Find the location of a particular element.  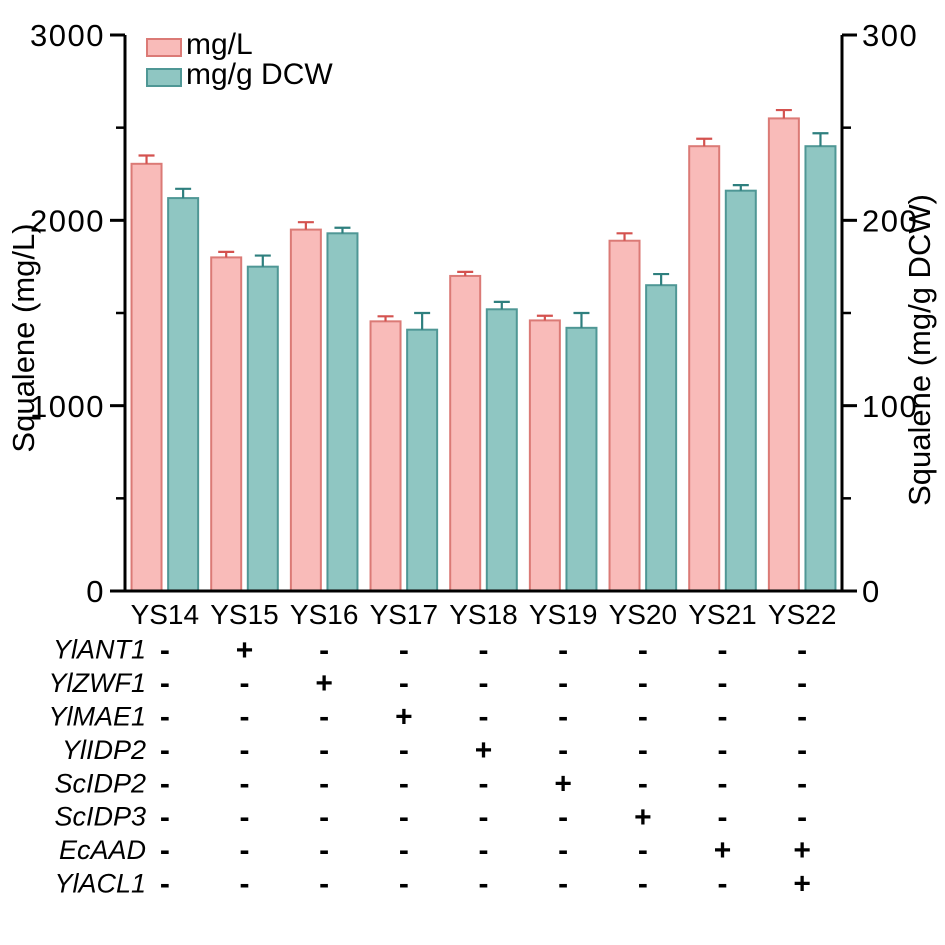

mark-YlANT1-YS21: - is located at coordinates (723, 650).